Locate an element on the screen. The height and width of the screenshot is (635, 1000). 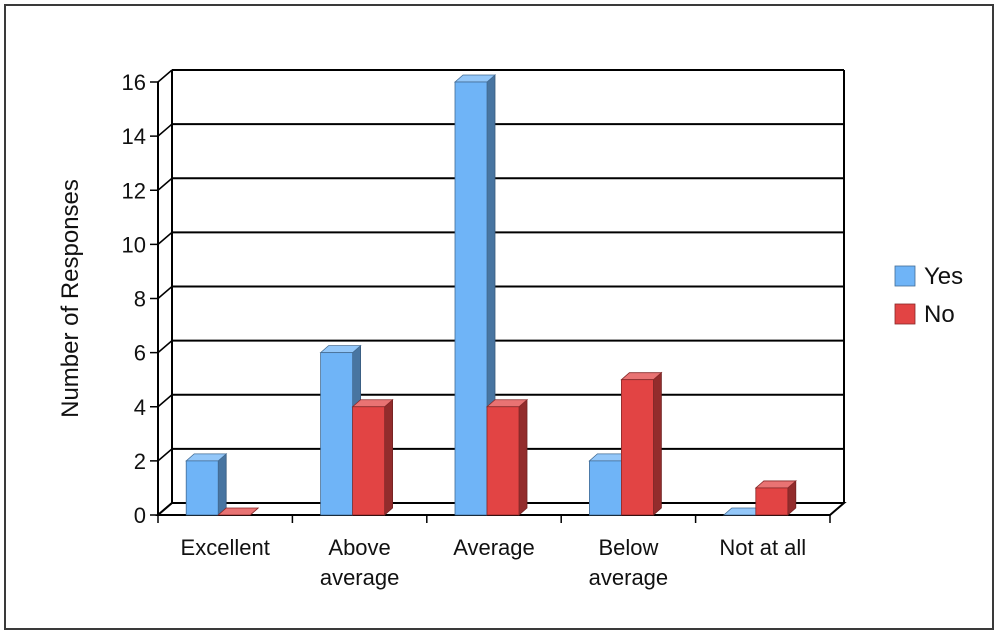
x-category-label: Above is located at coordinates (359, 547).